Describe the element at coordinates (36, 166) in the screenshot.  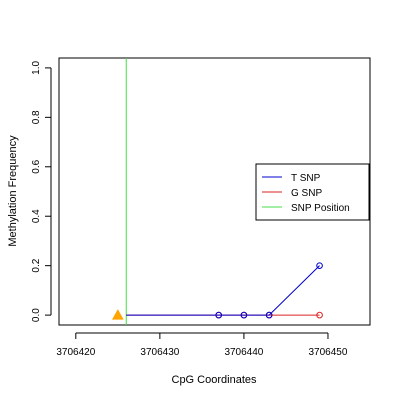
I see `y-tick-label: 0.6` at that location.